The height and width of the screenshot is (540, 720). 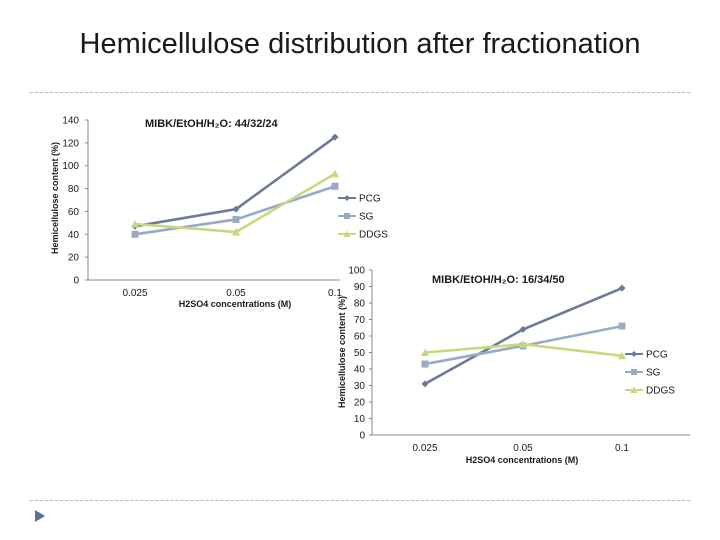 What do you see at coordinates (235, 203) in the screenshot?
I see `series-line-ddgs` at bounding box center [235, 203].